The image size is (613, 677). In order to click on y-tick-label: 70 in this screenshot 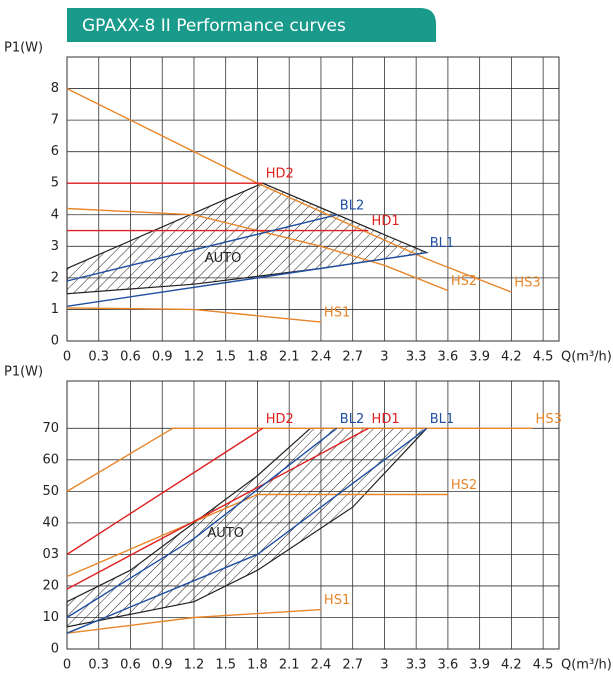, I will do `click(50, 428)`.